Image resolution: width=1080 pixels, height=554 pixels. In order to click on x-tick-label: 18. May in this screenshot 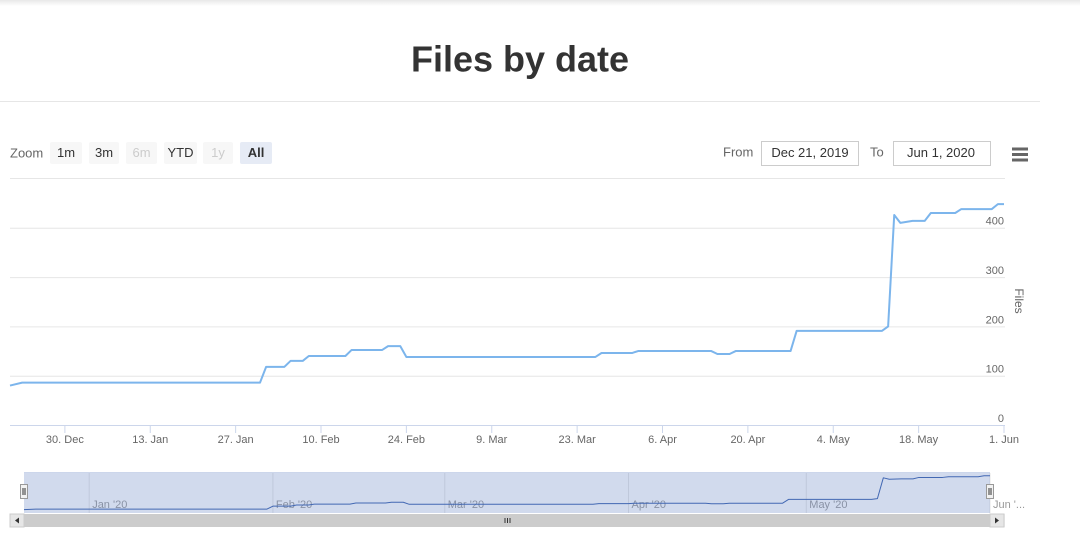, I will do `click(919, 440)`.